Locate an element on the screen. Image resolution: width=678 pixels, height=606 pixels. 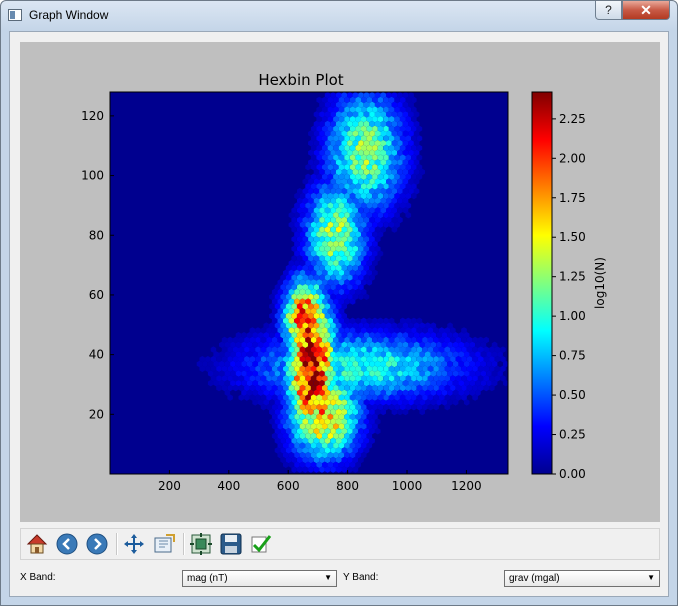
colorbar-tick-label: 0.25 is located at coordinates (572, 435).